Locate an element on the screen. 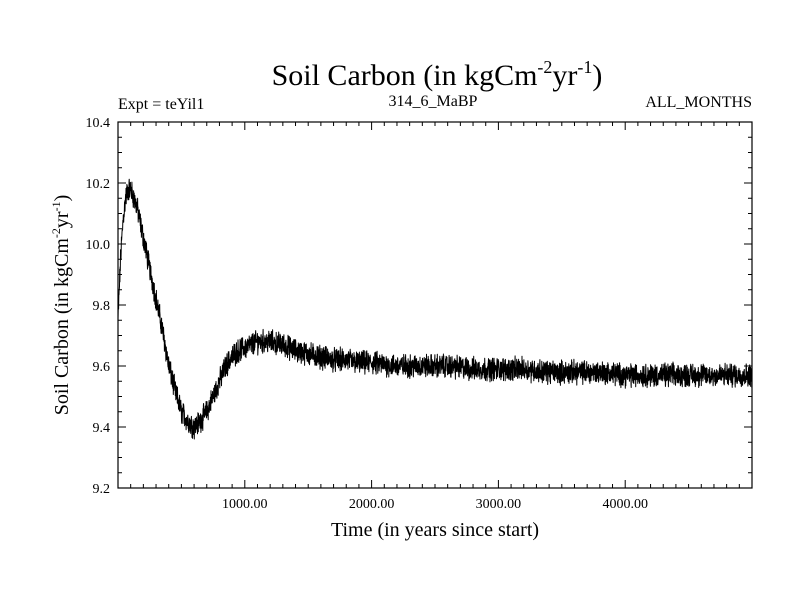 The height and width of the screenshot is (600, 800). y-tick-label: 10.0 is located at coordinates (98, 245).